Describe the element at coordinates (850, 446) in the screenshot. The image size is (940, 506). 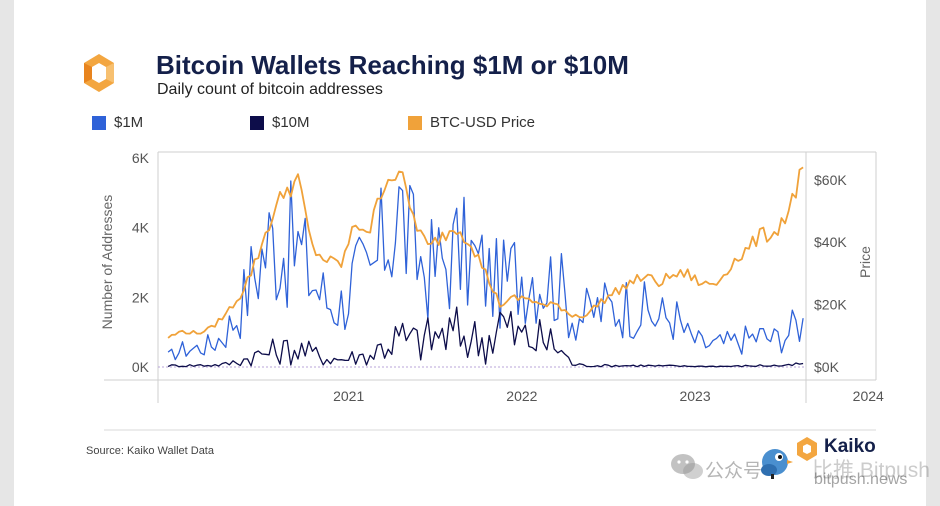
I see `kaiko-brand: Kaiko` at that location.